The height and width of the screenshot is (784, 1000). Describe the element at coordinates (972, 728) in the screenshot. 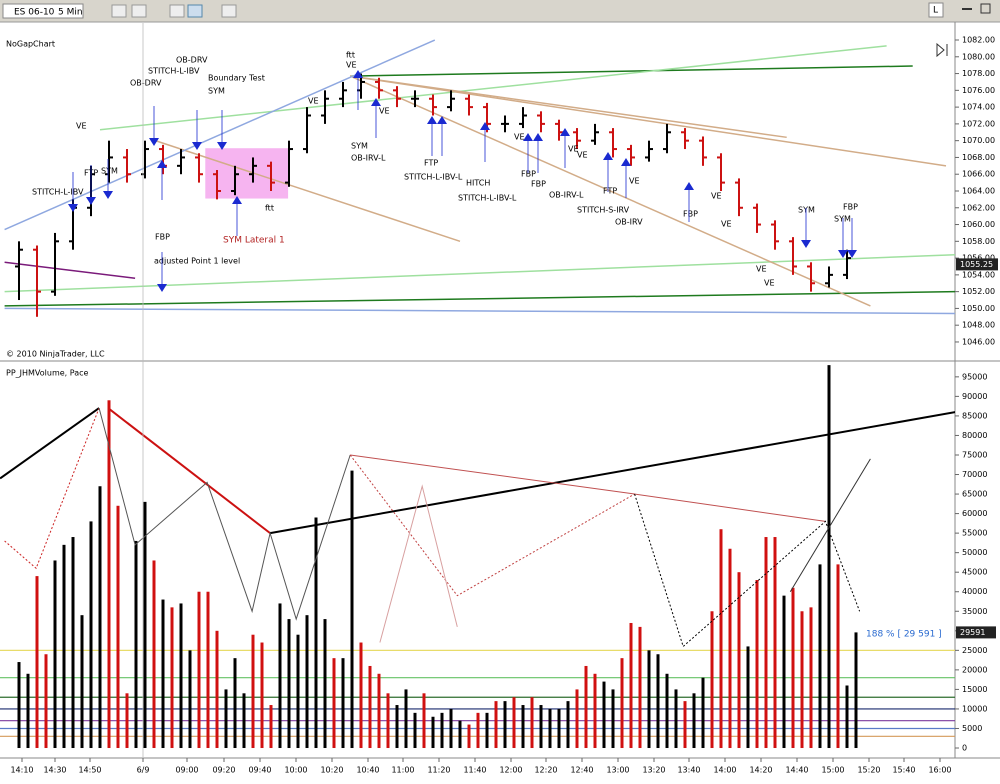

I see `y-tick-label: 5000` at that location.